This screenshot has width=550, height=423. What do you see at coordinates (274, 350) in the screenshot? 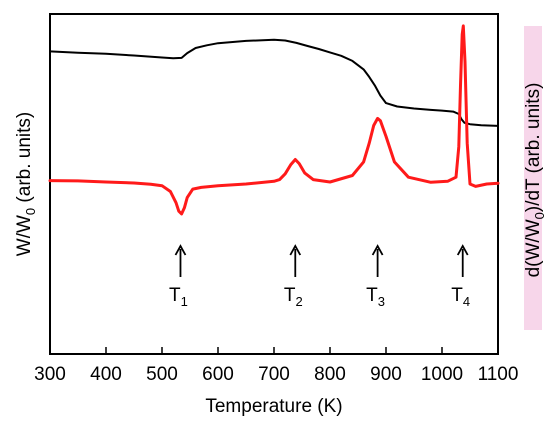
I see `x-axis-ticks` at bounding box center [274, 350].